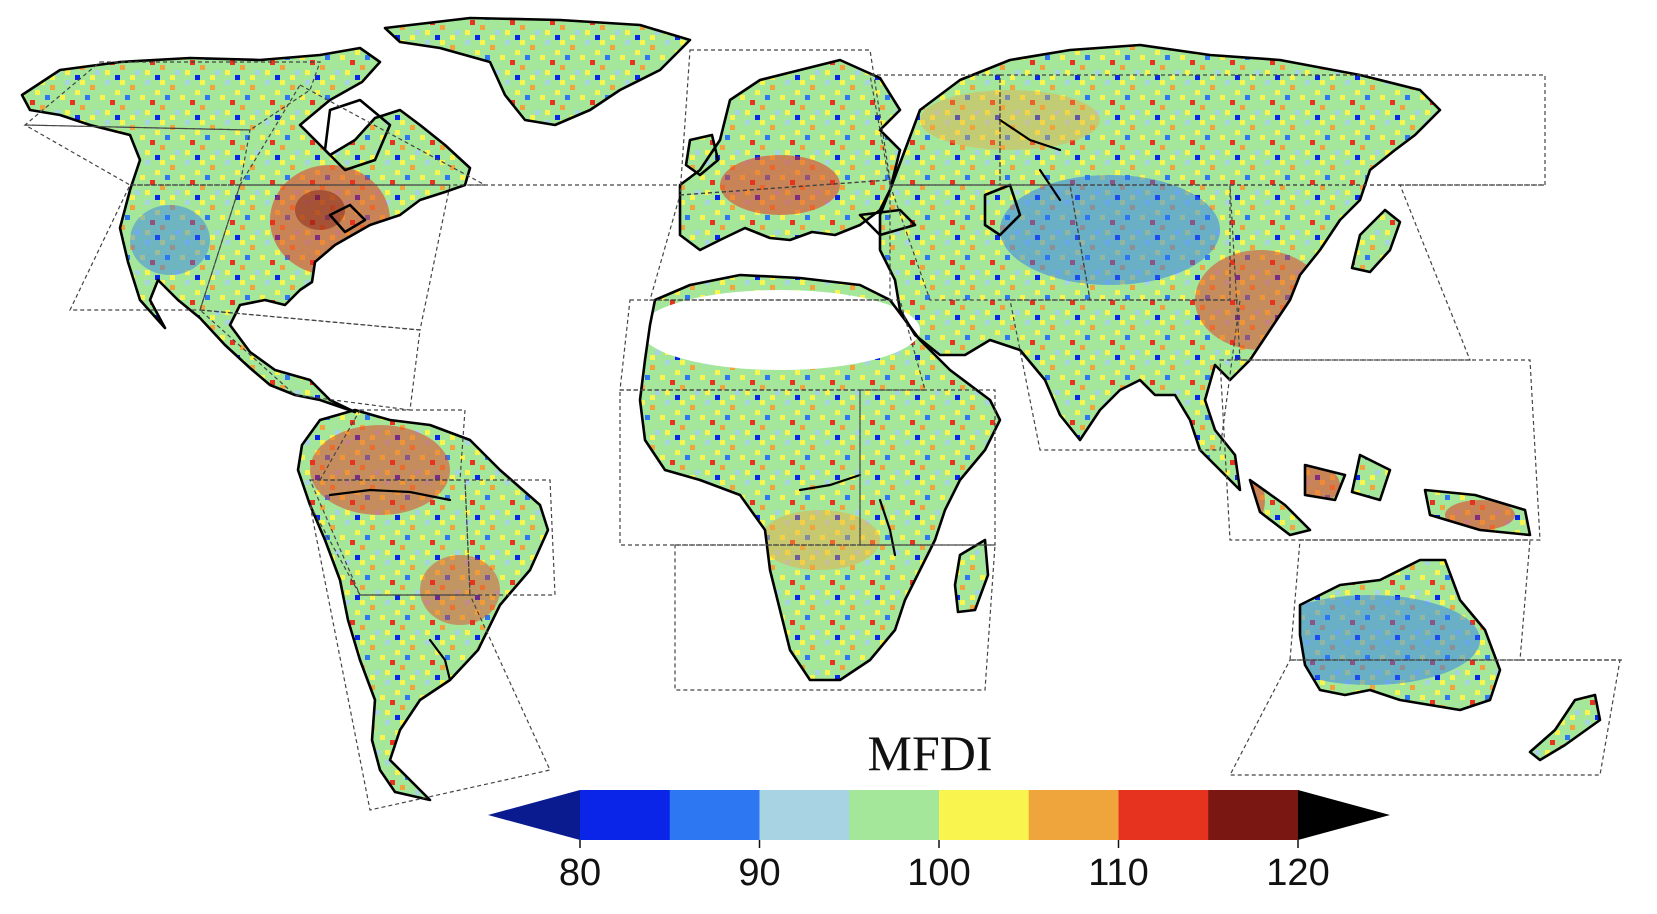 The width and height of the screenshot is (1657, 914). What do you see at coordinates (534, 815) in the screenshot?
I see `colorbar-extend-low` at bounding box center [534, 815].